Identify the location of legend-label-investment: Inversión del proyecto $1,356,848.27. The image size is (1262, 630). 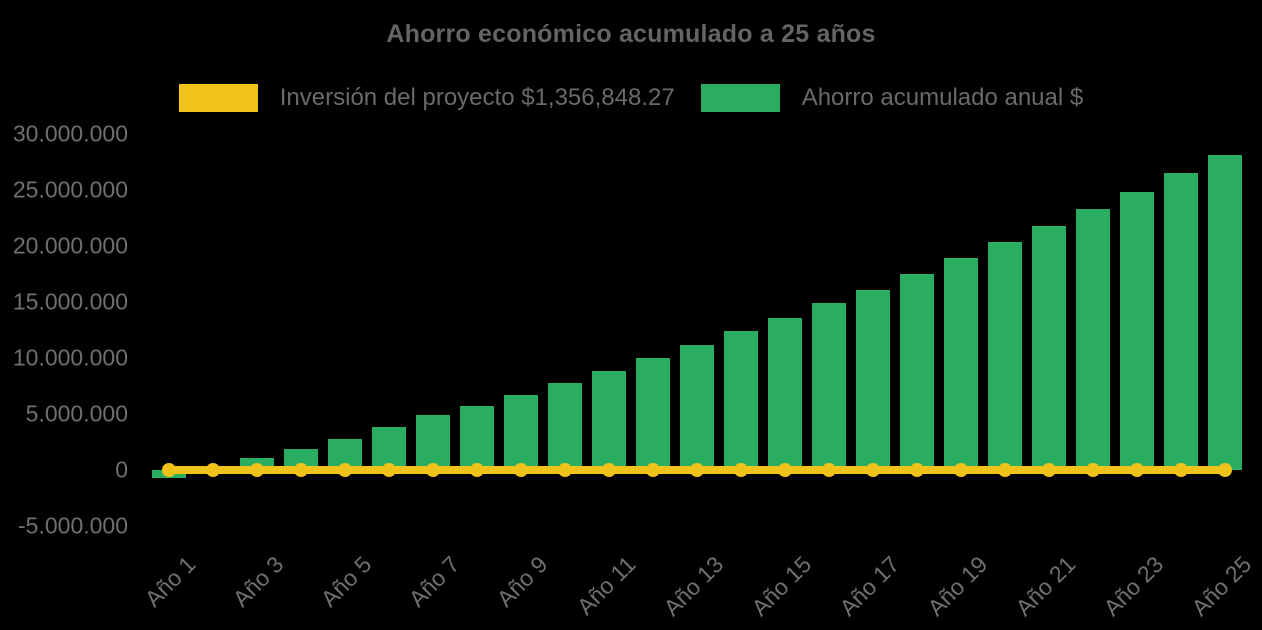
(477, 97).